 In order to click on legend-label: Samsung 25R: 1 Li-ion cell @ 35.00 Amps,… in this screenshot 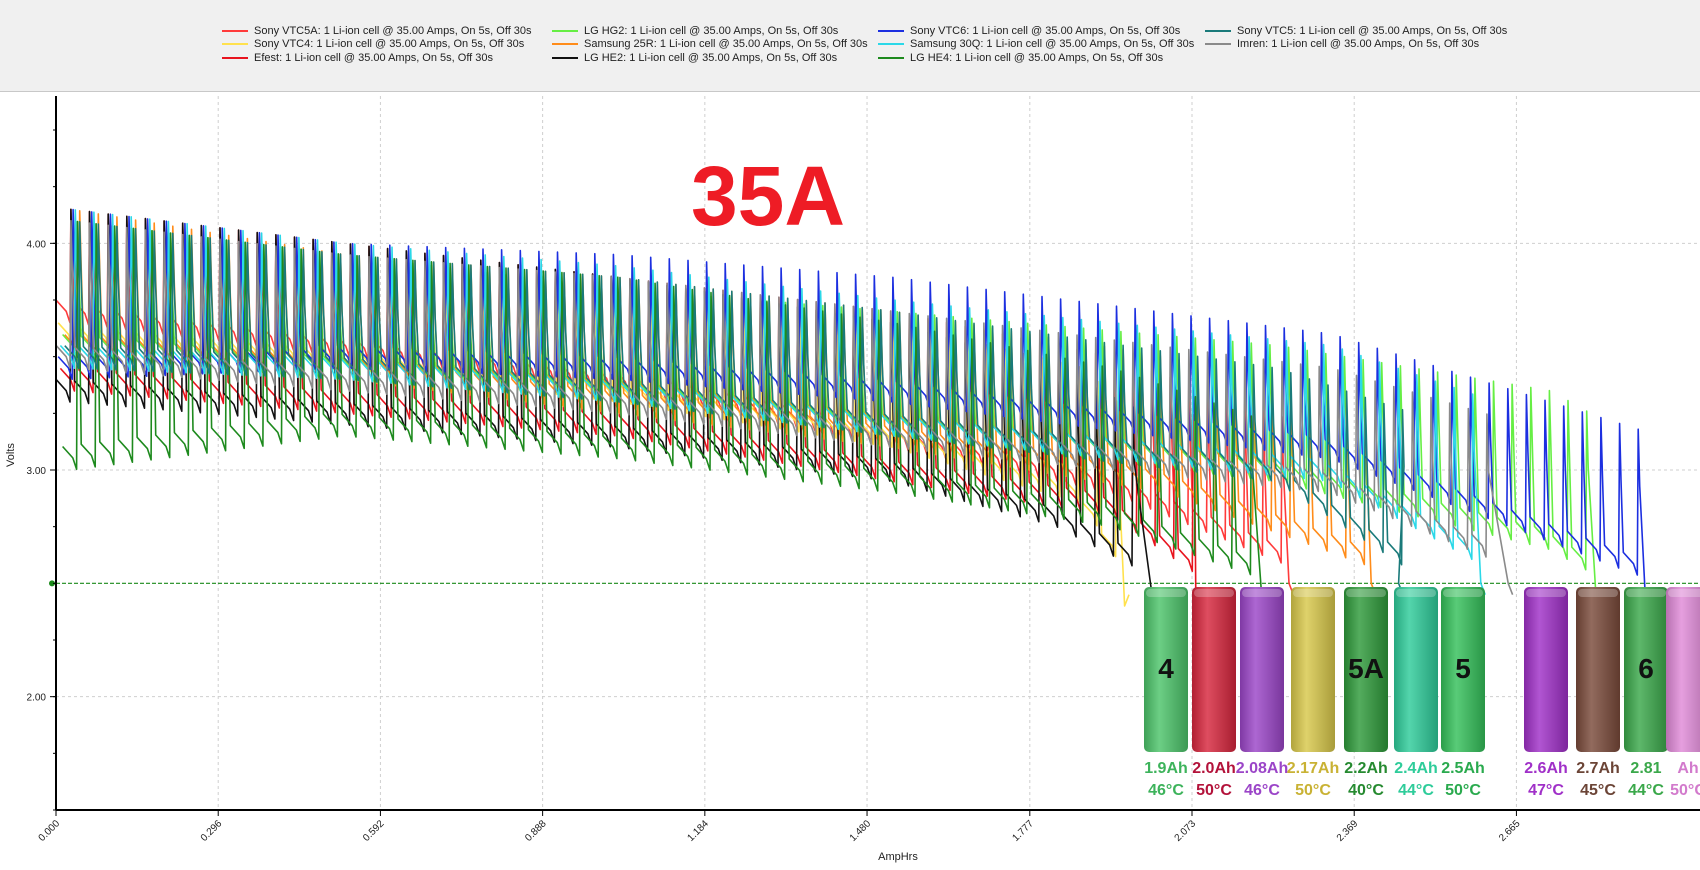, I will do `click(726, 44)`.